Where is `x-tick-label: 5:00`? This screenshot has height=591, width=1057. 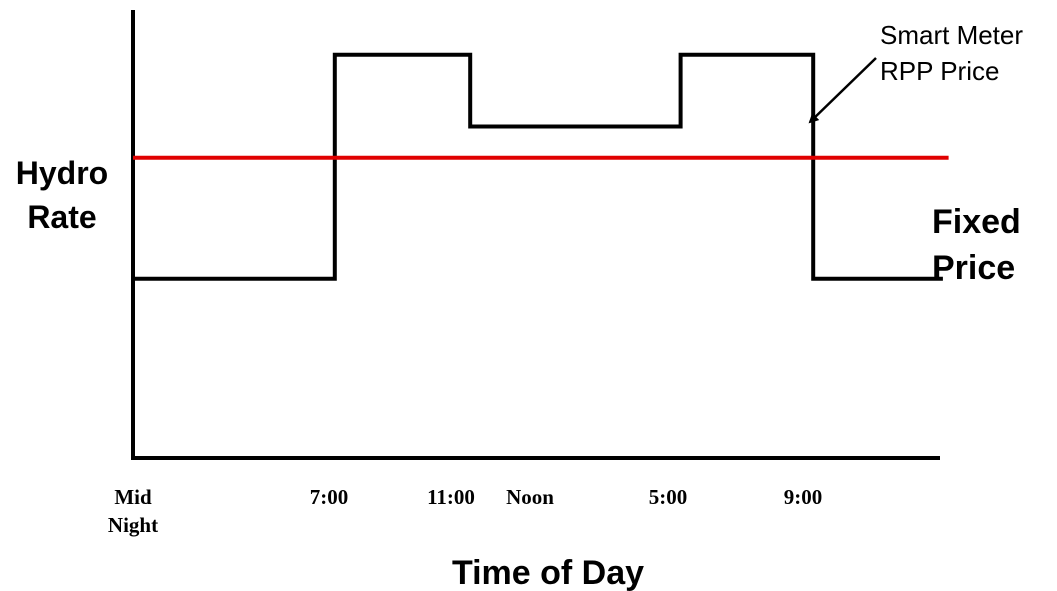 x-tick-label: 5:00 is located at coordinates (668, 497).